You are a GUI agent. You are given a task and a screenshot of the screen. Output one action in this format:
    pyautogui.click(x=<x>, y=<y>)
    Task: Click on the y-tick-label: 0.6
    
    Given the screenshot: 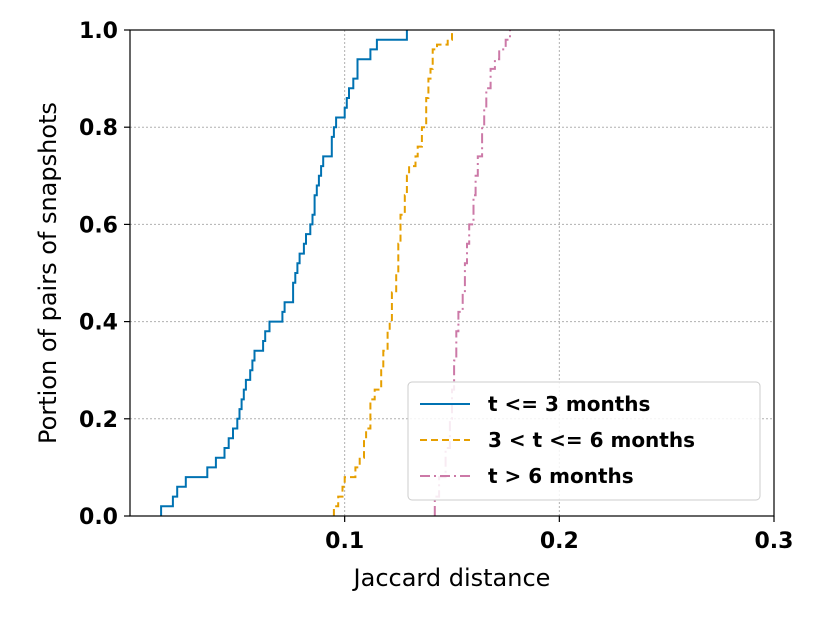 What is the action you would take?
    pyautogui.click(x=98, y=225)
    